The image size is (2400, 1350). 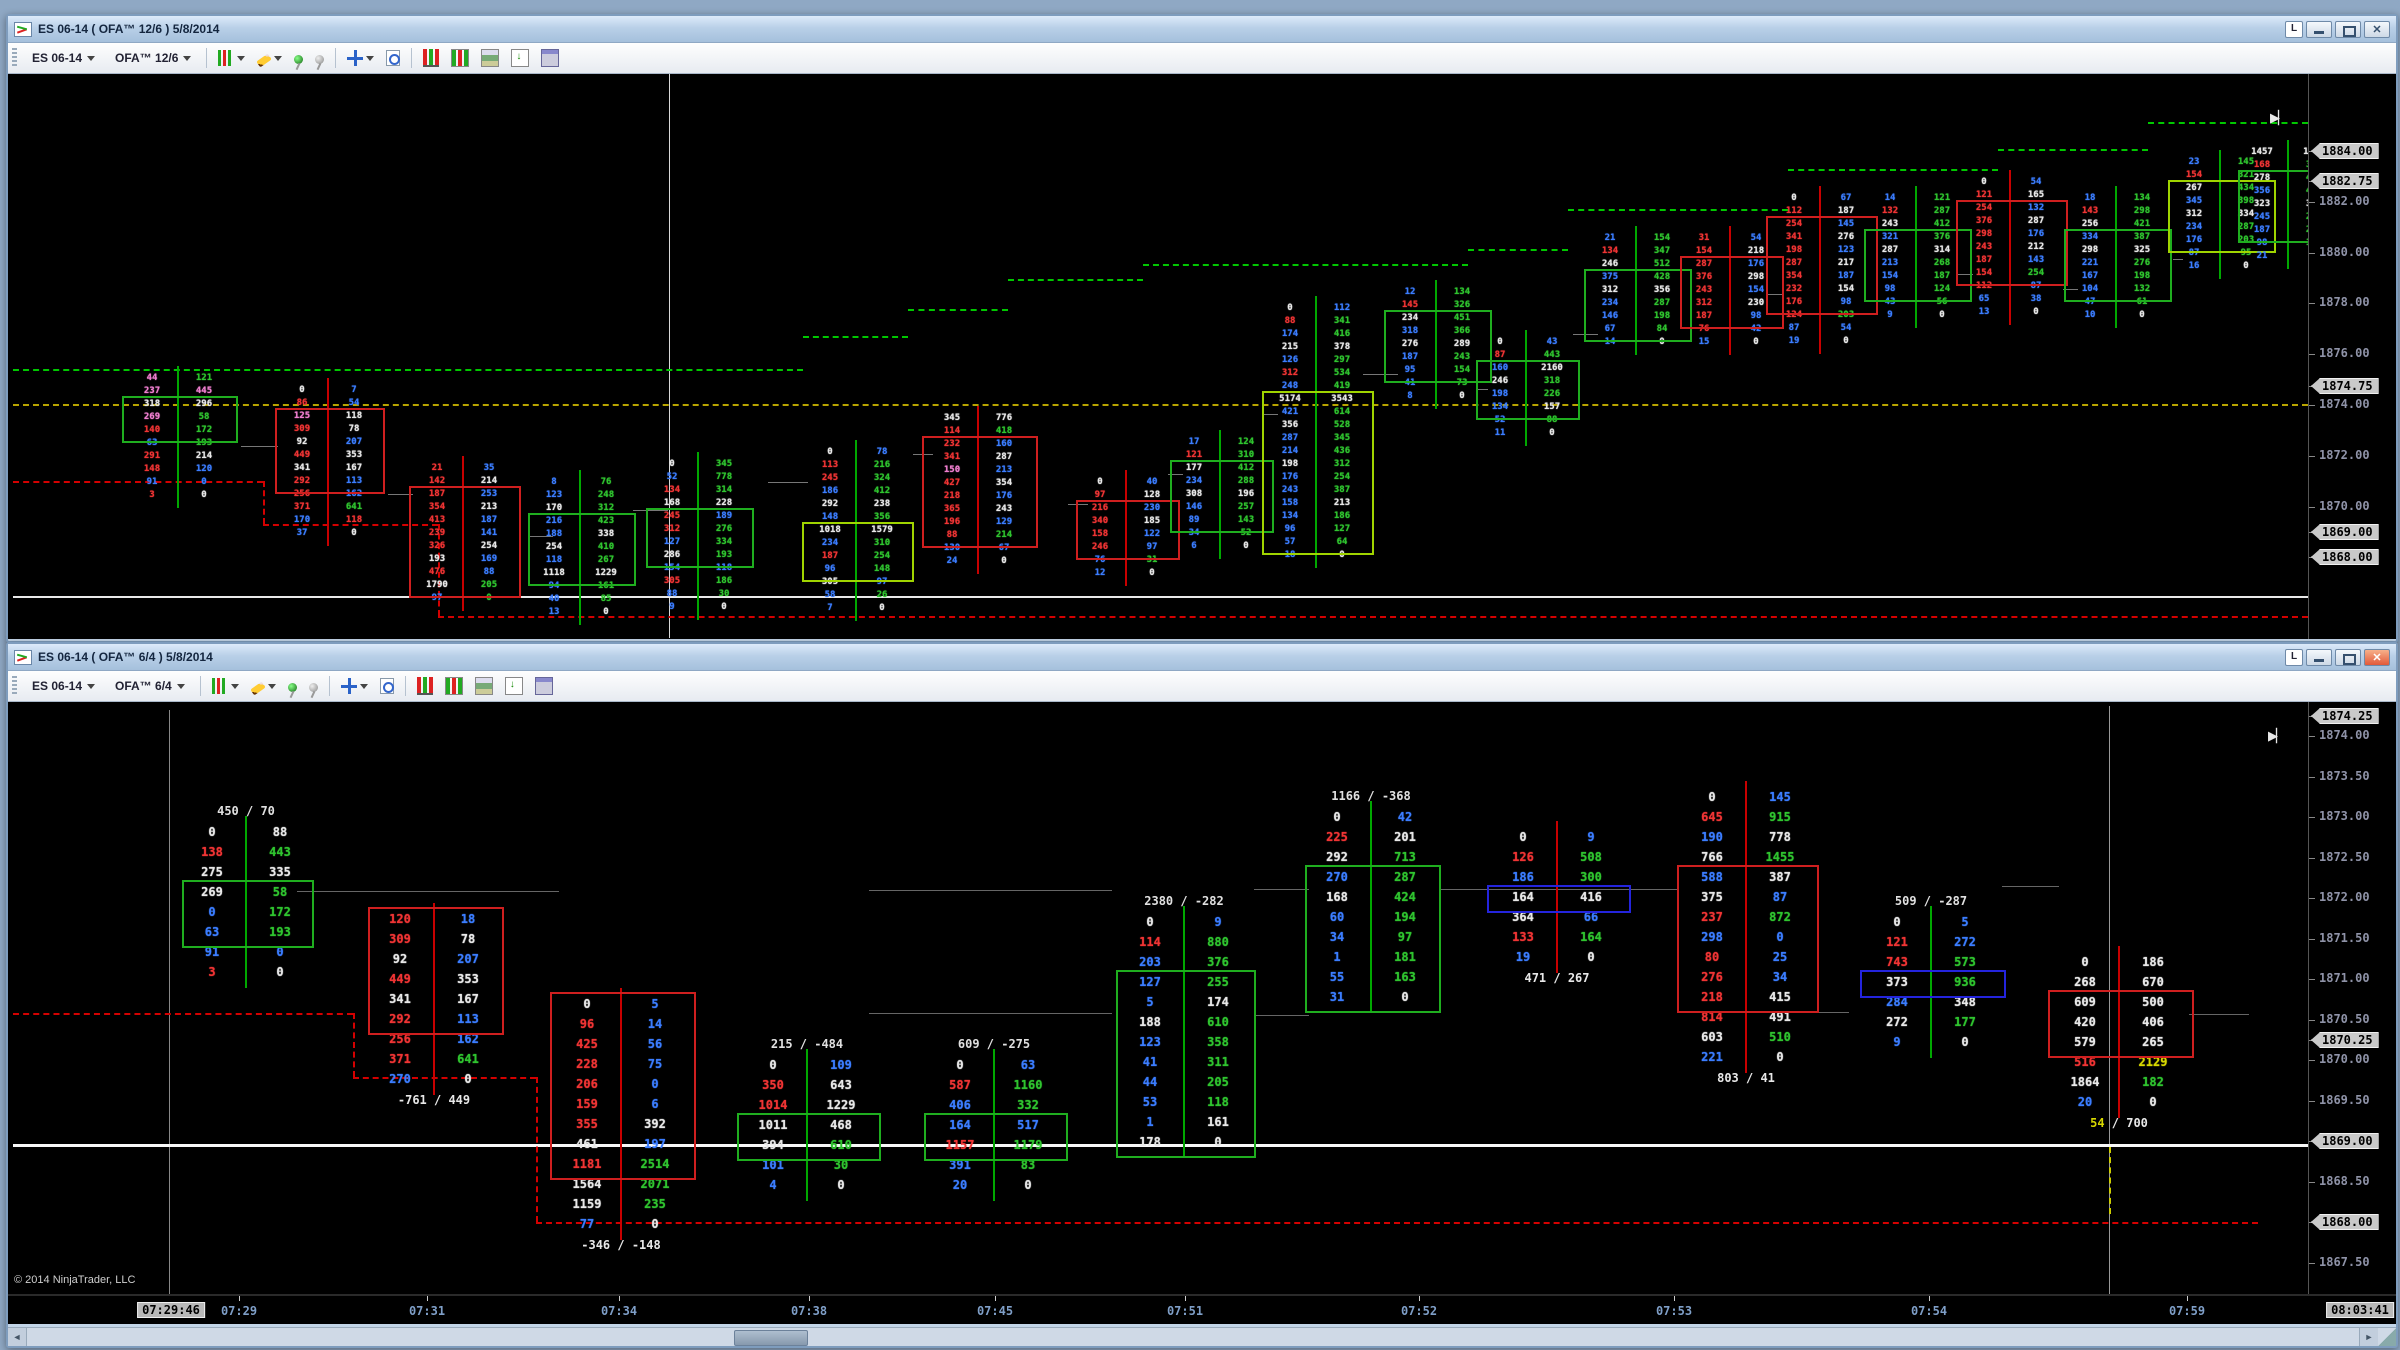 I want to click on pin-green-icon, so click(x=299, y=59).